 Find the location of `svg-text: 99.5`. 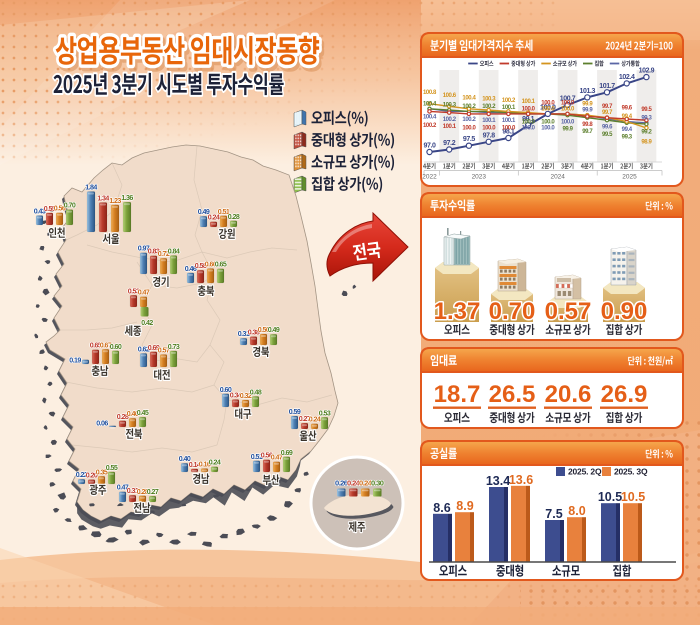

svg-text: 99.5 is located at coordinates (607, 135).